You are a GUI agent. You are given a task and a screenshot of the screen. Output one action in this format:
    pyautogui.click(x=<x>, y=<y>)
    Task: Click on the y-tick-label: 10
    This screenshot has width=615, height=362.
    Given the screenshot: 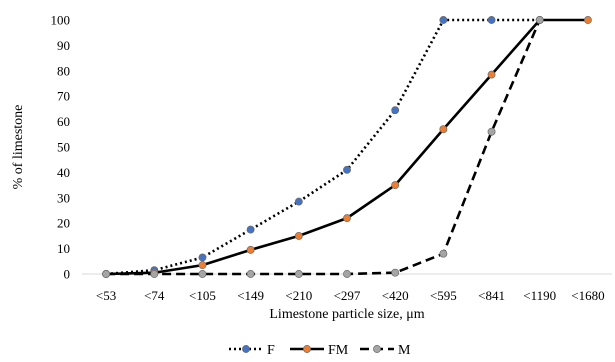 What is the action you would take?
    pyautogui.click(x=63, y=248)
    